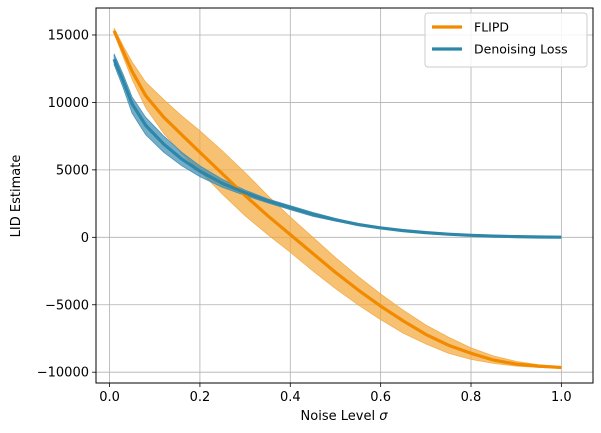 The width and height of the screenshot is (601, 433). Describe the element at coordinates (68, 103) in the screenshot. I see `y-tick-label: 10000` at that location.